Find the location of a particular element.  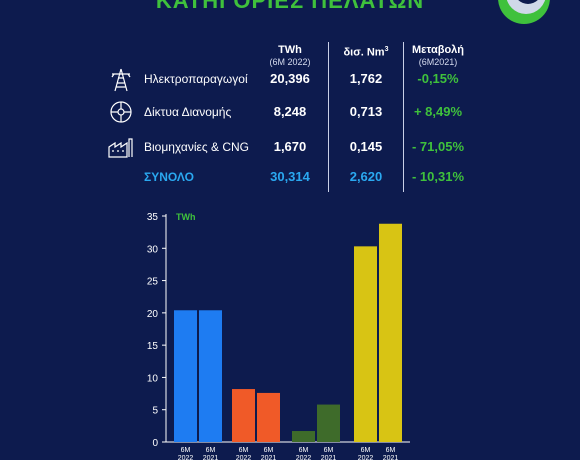

y-tick-label: 20 is located at coordinates (153, 314).